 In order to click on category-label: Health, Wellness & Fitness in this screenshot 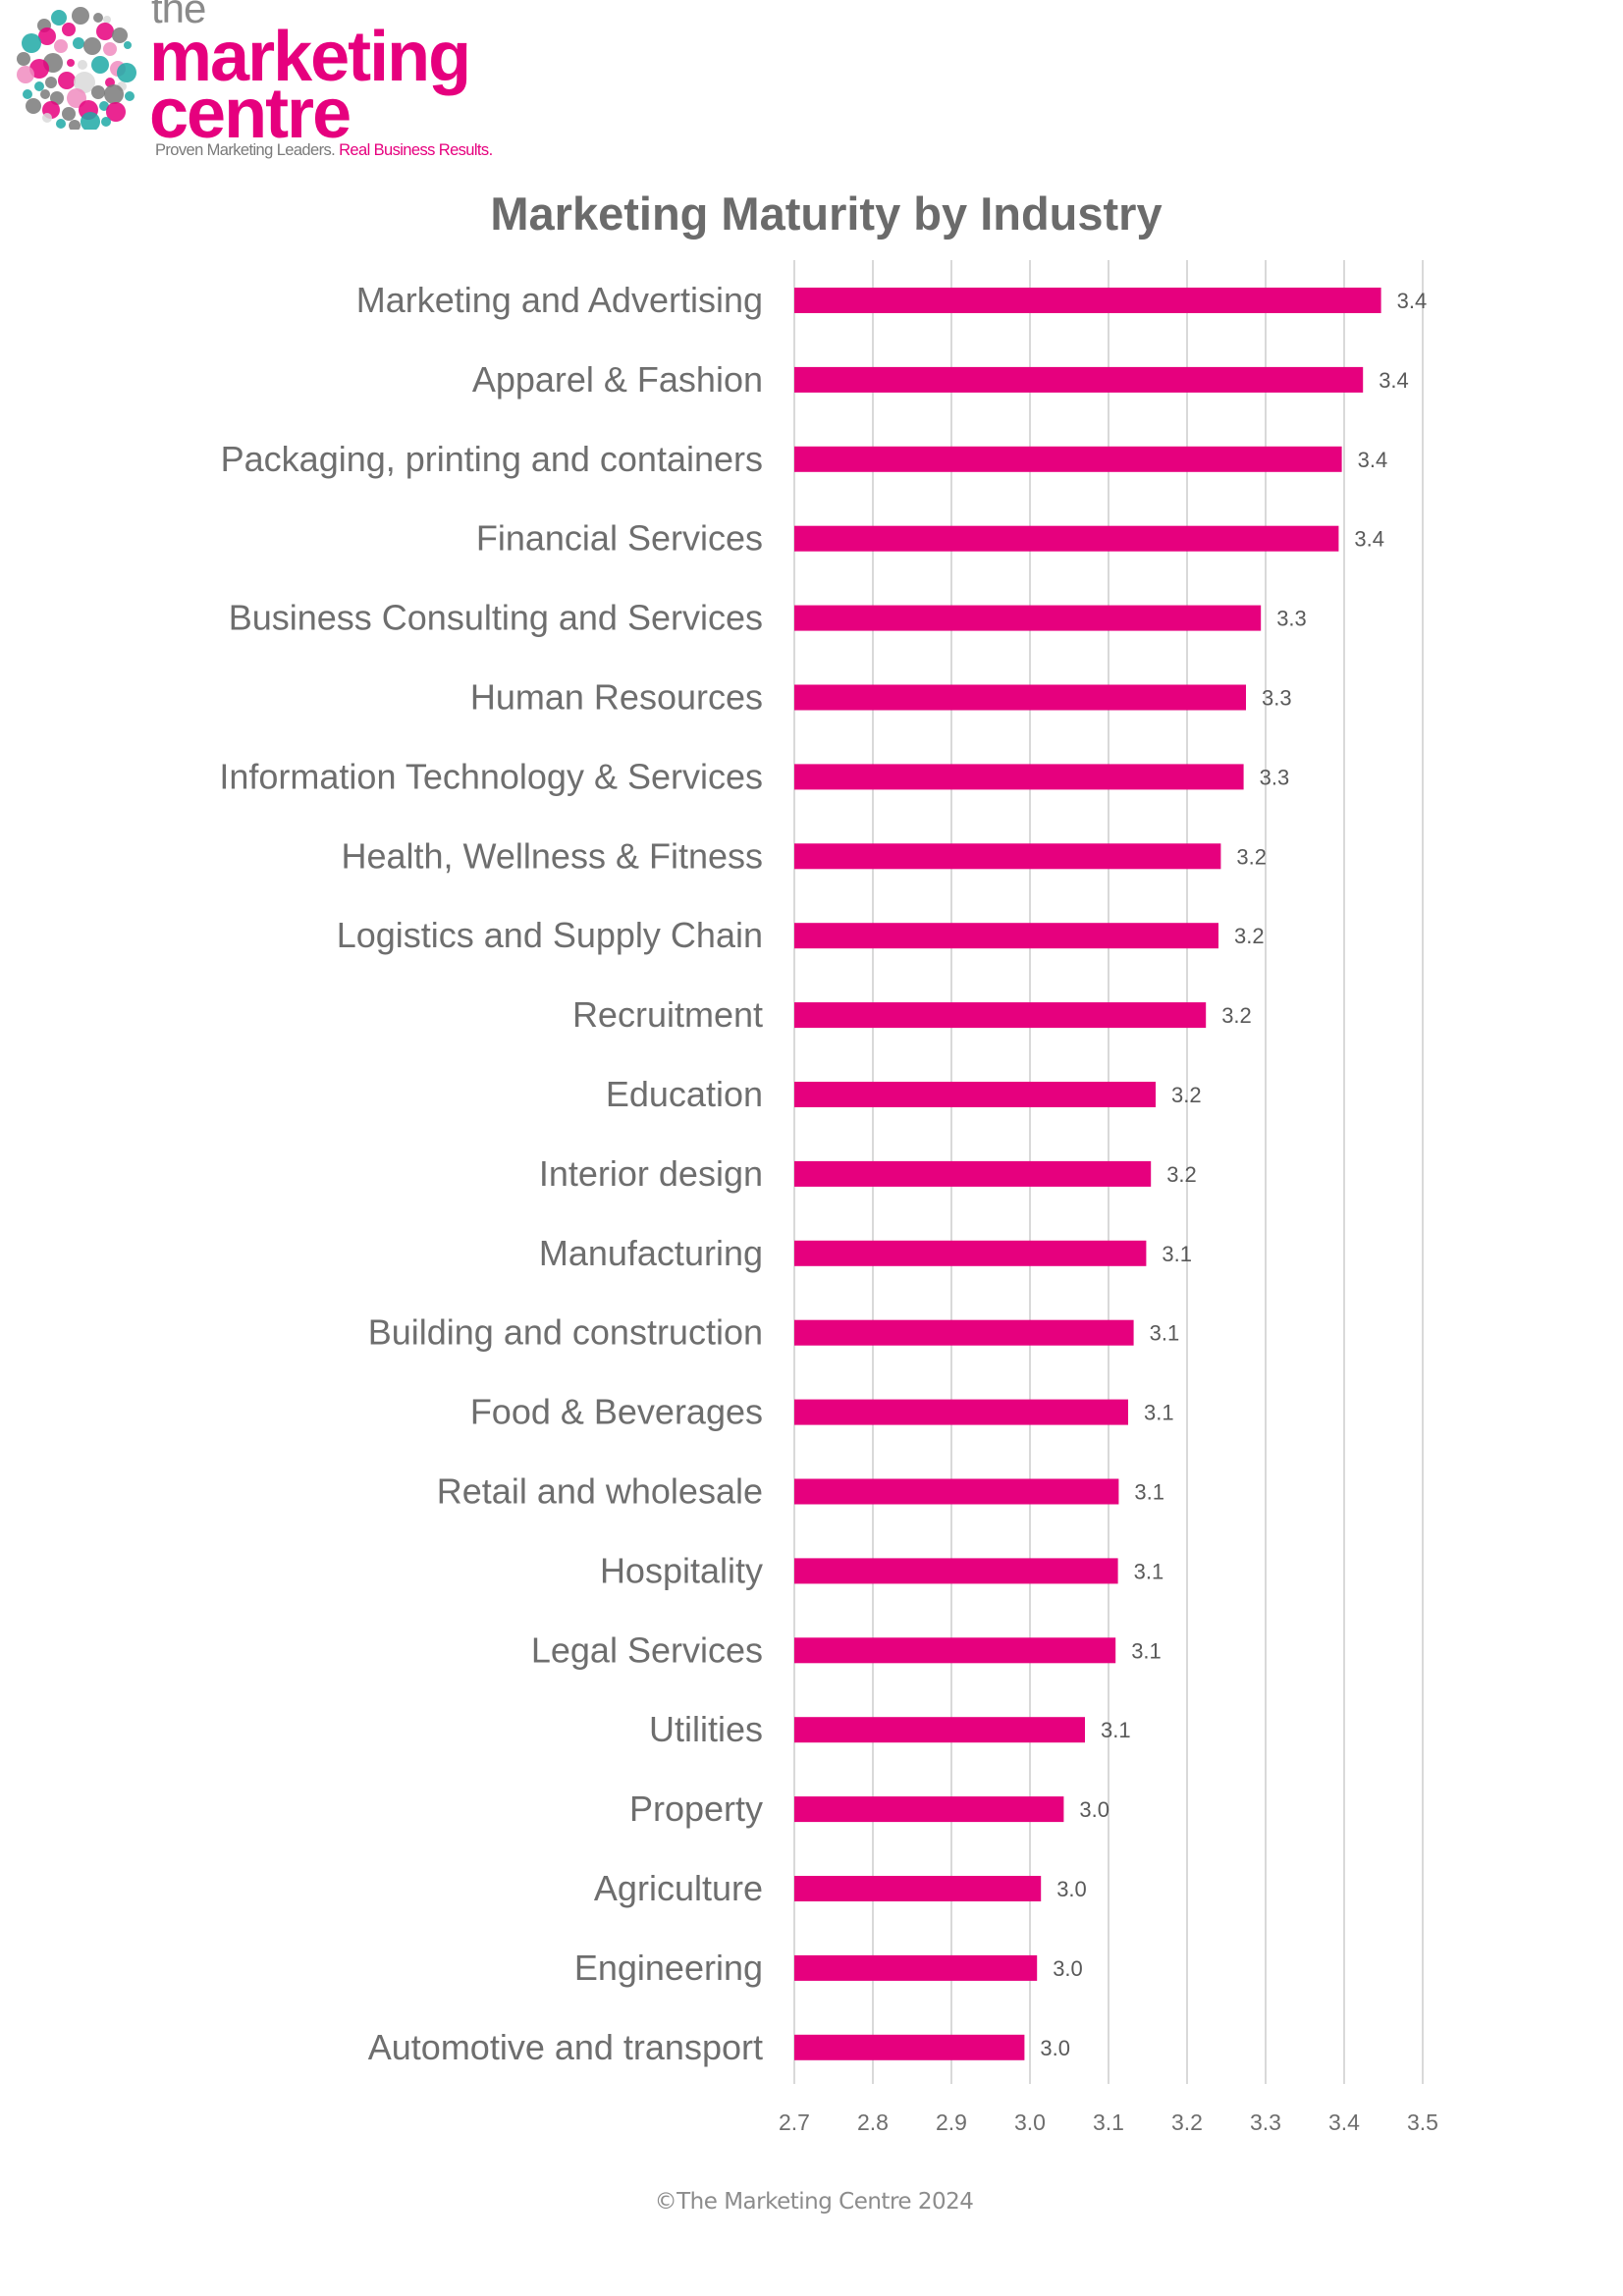, I will do `click(552, 856)`.